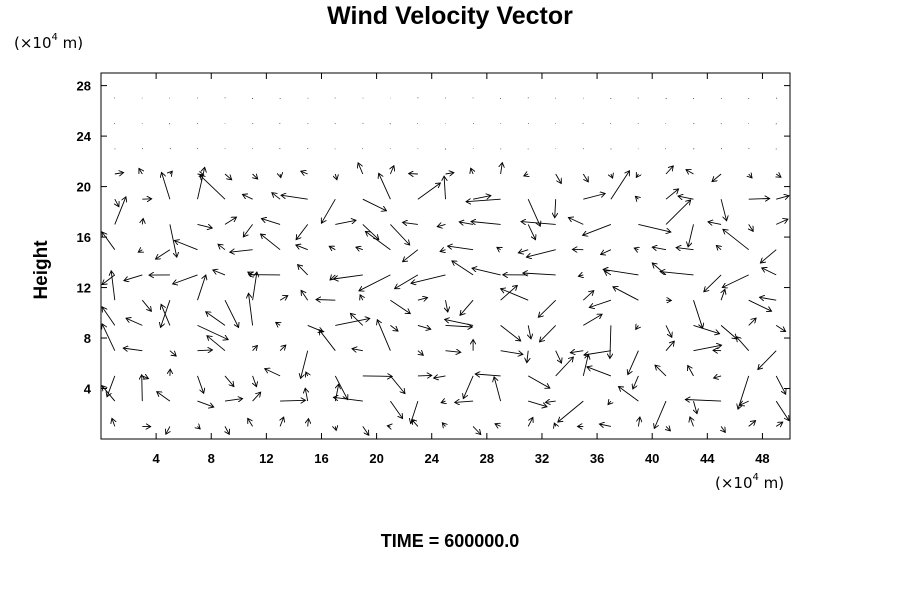 The width and height of the screenshot is (900, 600). Describe the element at coordinates (762, 458) in the screenshot. I see `x-tick-label: 48` at that location.